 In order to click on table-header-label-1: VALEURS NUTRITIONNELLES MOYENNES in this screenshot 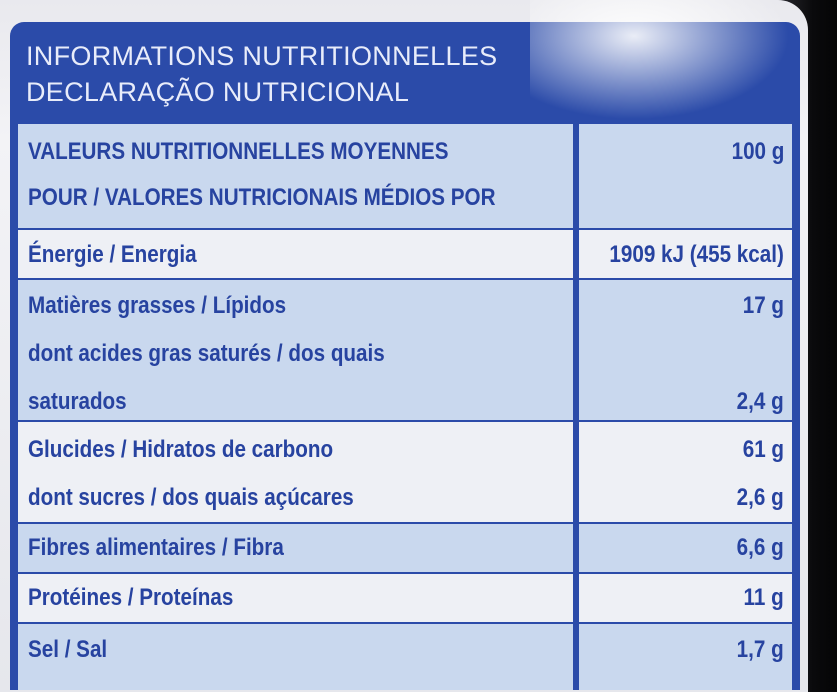, I will do `click(238, 151)`.